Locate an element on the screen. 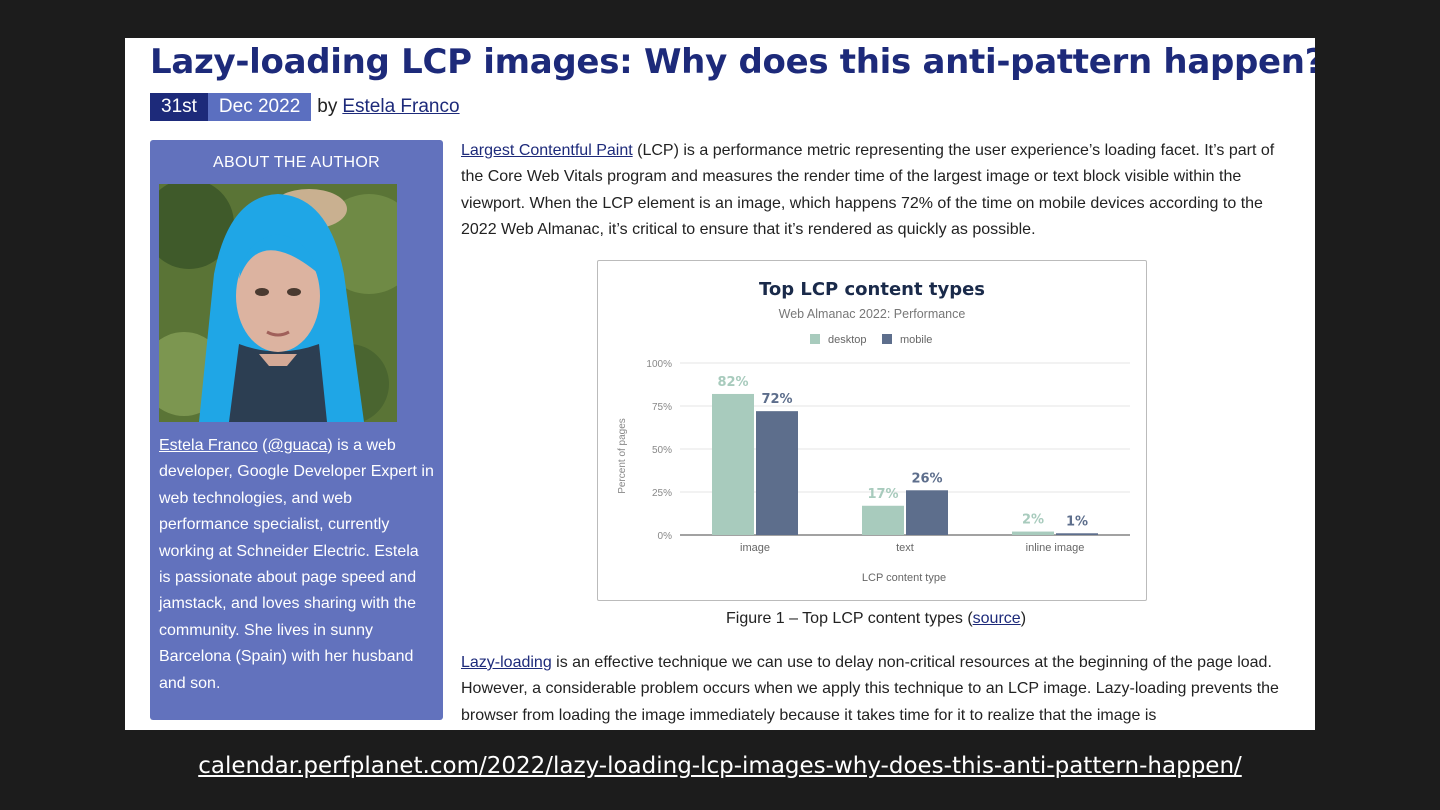 This screenshot has height=810, width=1440. legend-swatch-desktop is located at coordinates (815, 339).